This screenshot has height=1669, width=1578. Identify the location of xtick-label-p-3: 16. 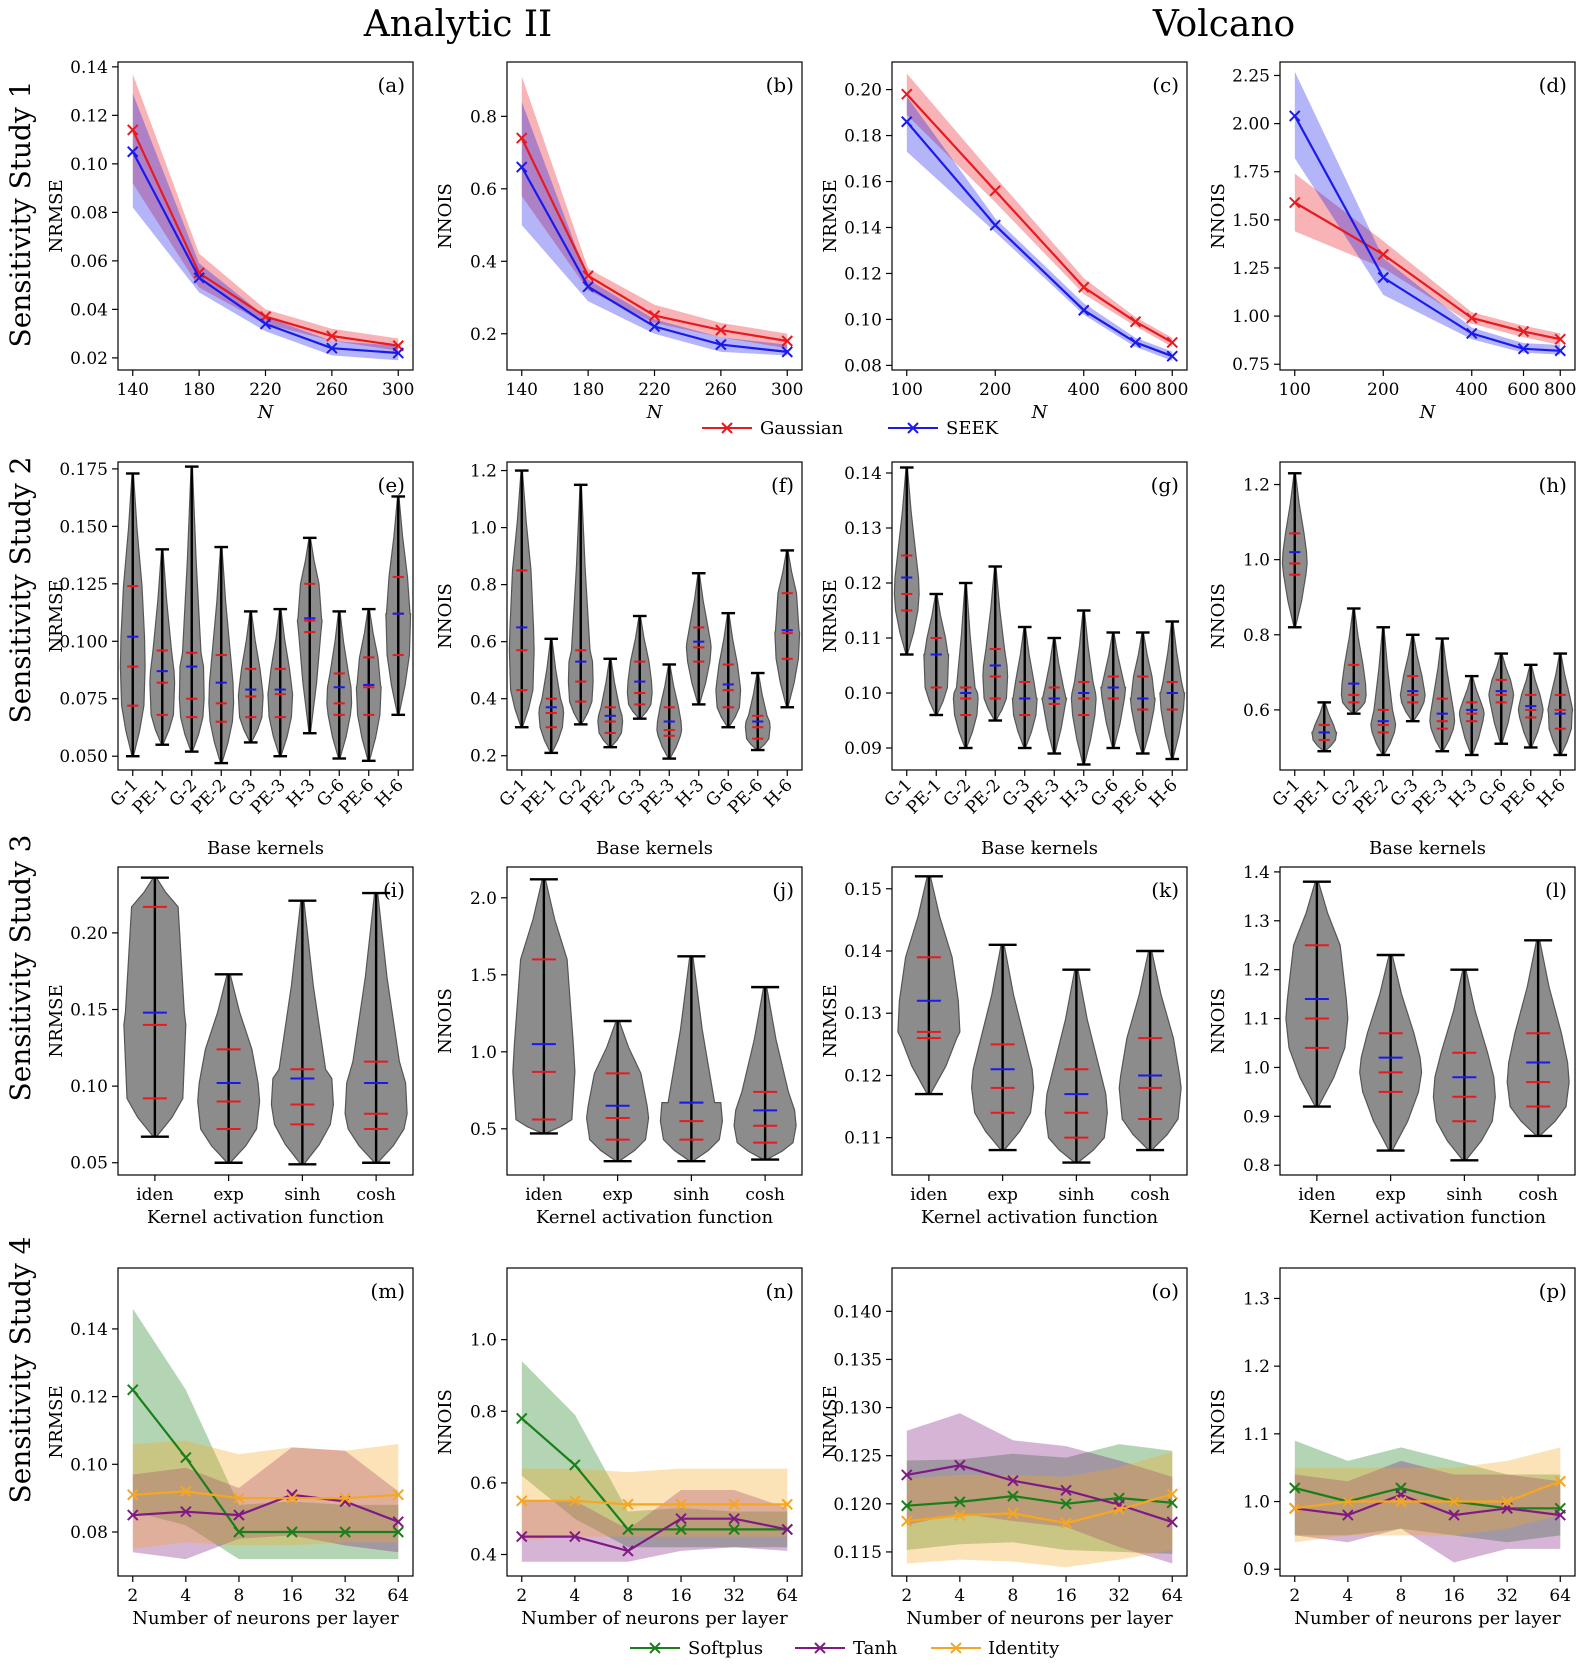
(1454, 1596).